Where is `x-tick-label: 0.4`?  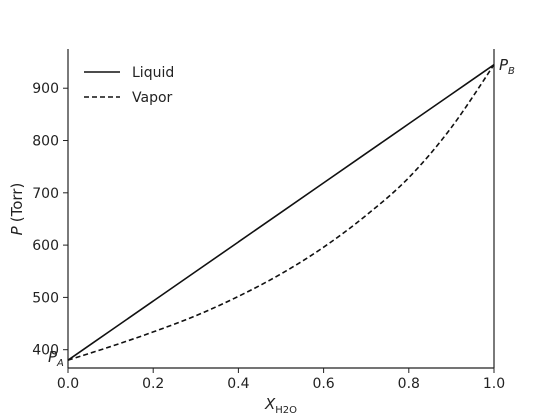 x-tick-label: 0.4 is located at coordinates (238, 384).